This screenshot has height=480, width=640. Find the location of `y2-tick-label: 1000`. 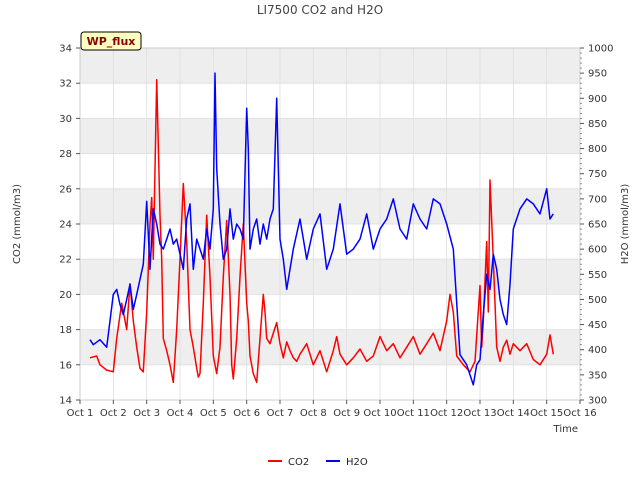

y2-tick-label: 1000 is located at coordinates (600, 49).